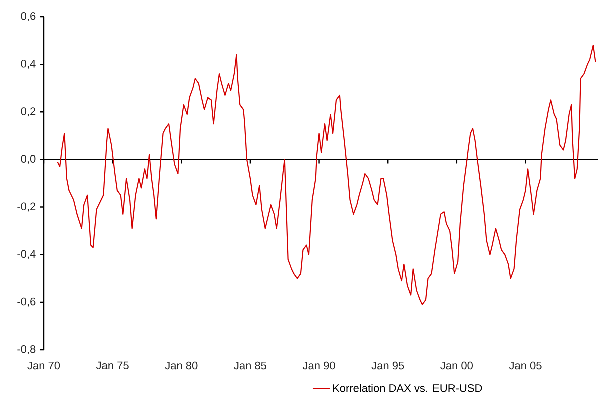 The height and width of the screenshot is (405, 598). What do you see at coordinates (28, 159) in the screenshot?
I see `y-tick-label: 0,0` at bounding box center [28, 159].